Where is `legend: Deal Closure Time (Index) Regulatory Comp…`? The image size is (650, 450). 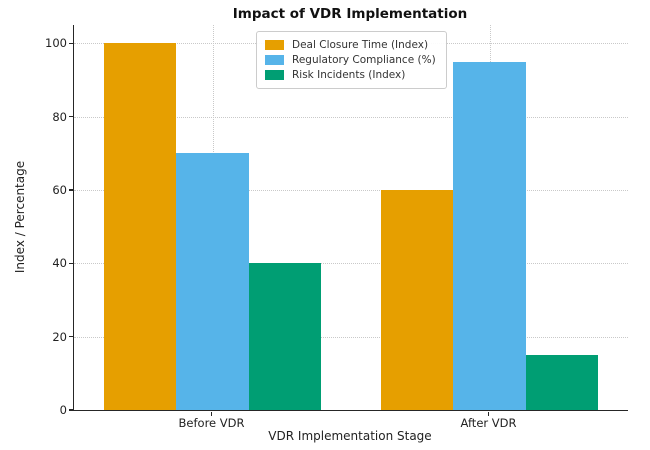
legend: Deal Closure Time (Index) Regulatory Comp… is located at coordinates (351, 60).